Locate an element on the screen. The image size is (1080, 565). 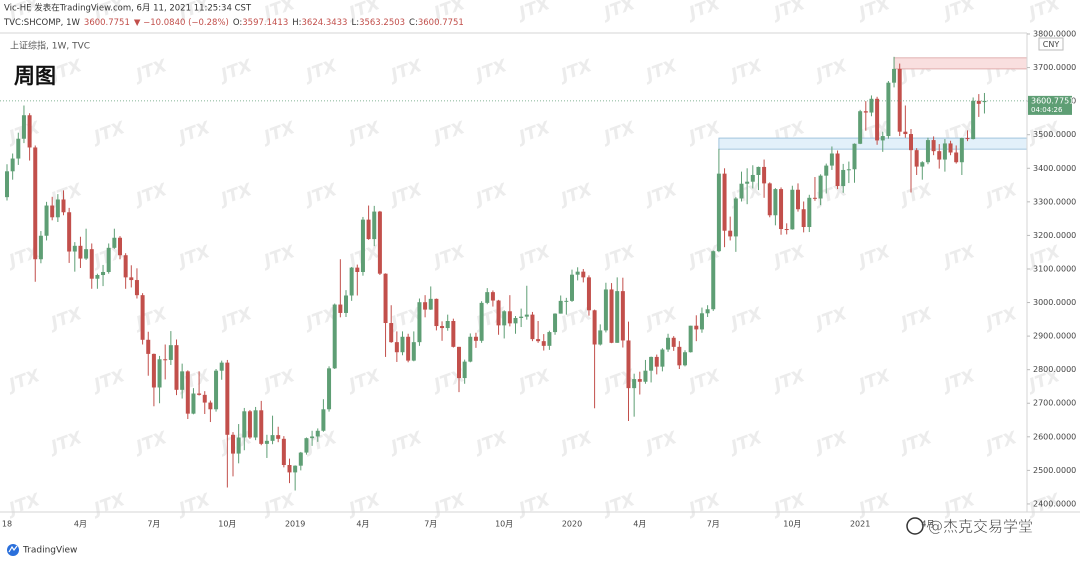
symbol: TVC:SHCOMP, 1W is located at coordinates (41, 23).